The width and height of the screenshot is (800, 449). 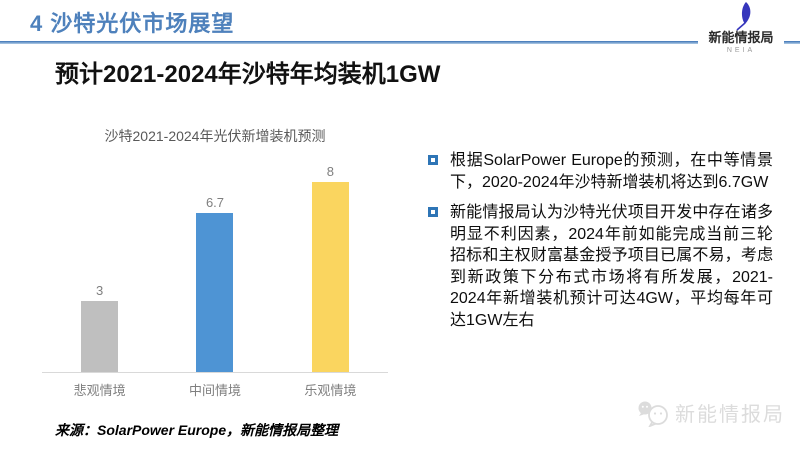 I want to click on header-divider-left, so click(x=349, y=42).